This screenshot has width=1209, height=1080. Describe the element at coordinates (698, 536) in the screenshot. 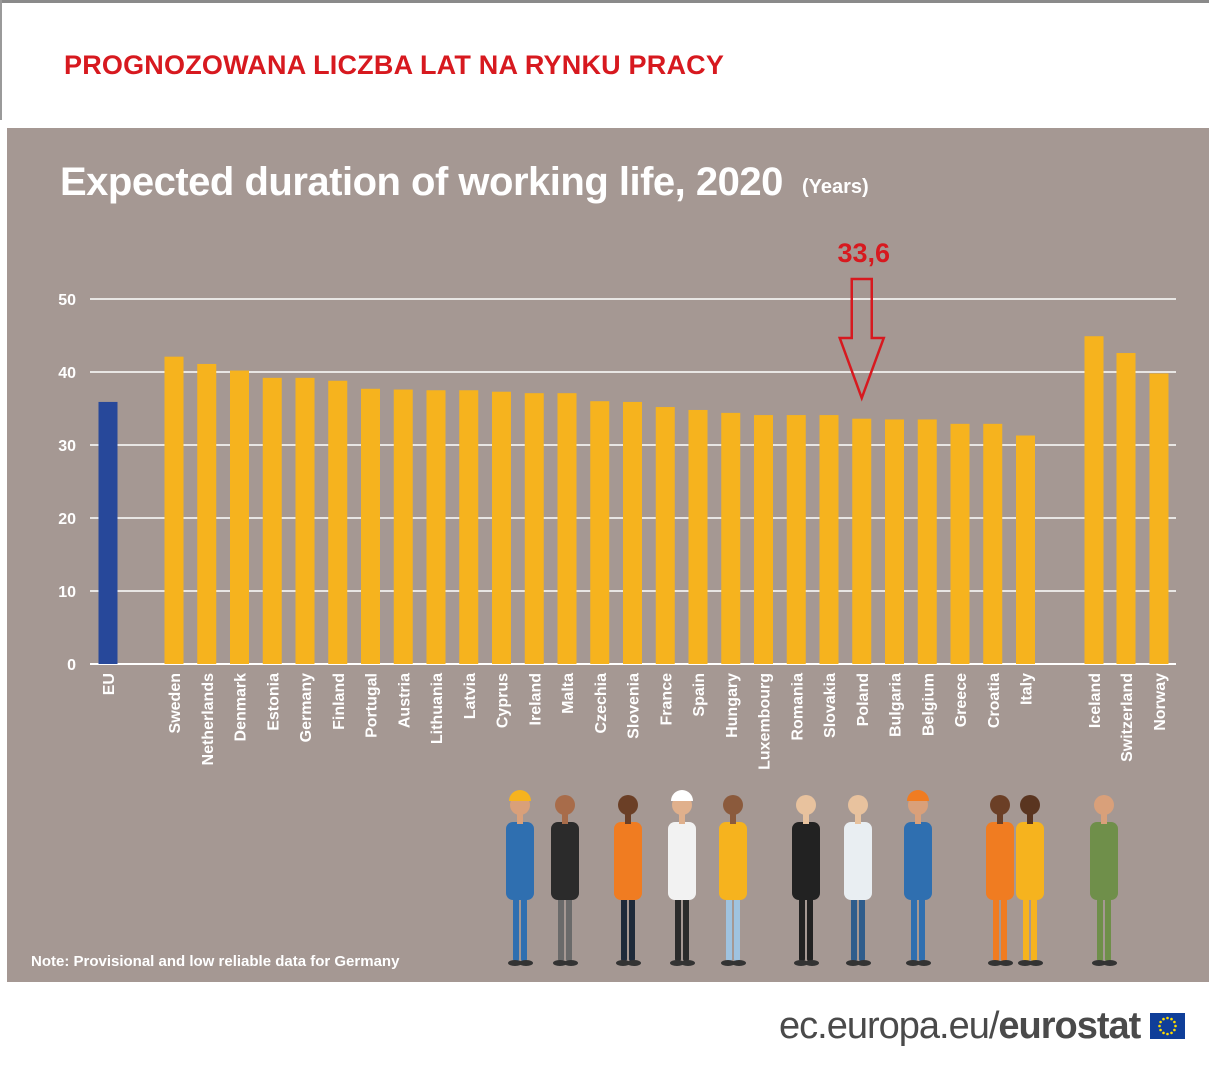

I see `bar-spain` at that location.